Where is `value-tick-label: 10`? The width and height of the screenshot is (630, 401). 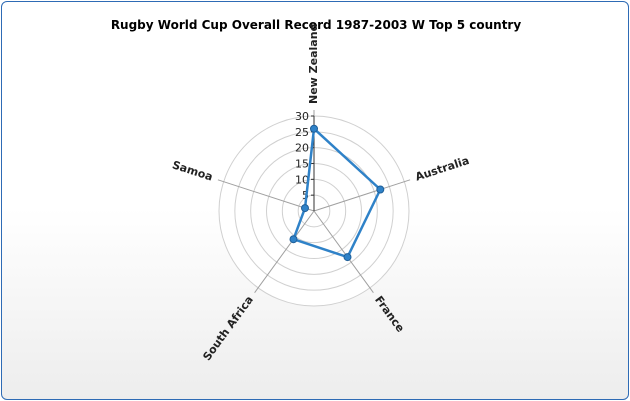
value-tick-label: 10 is located at coordinates (302, 179).